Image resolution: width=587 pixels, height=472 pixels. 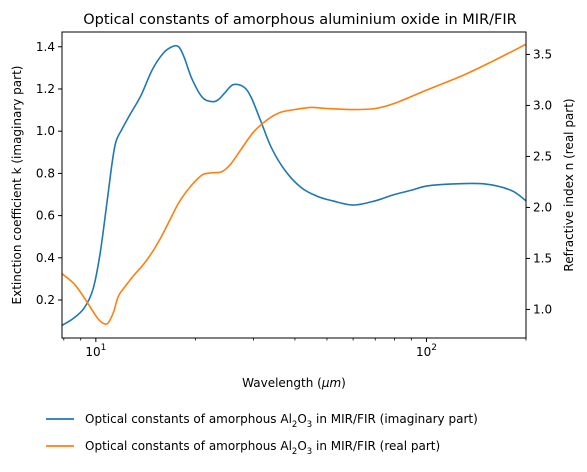 I want to click on y-left-tick-label: 0.4, so click(x=45, y=258).